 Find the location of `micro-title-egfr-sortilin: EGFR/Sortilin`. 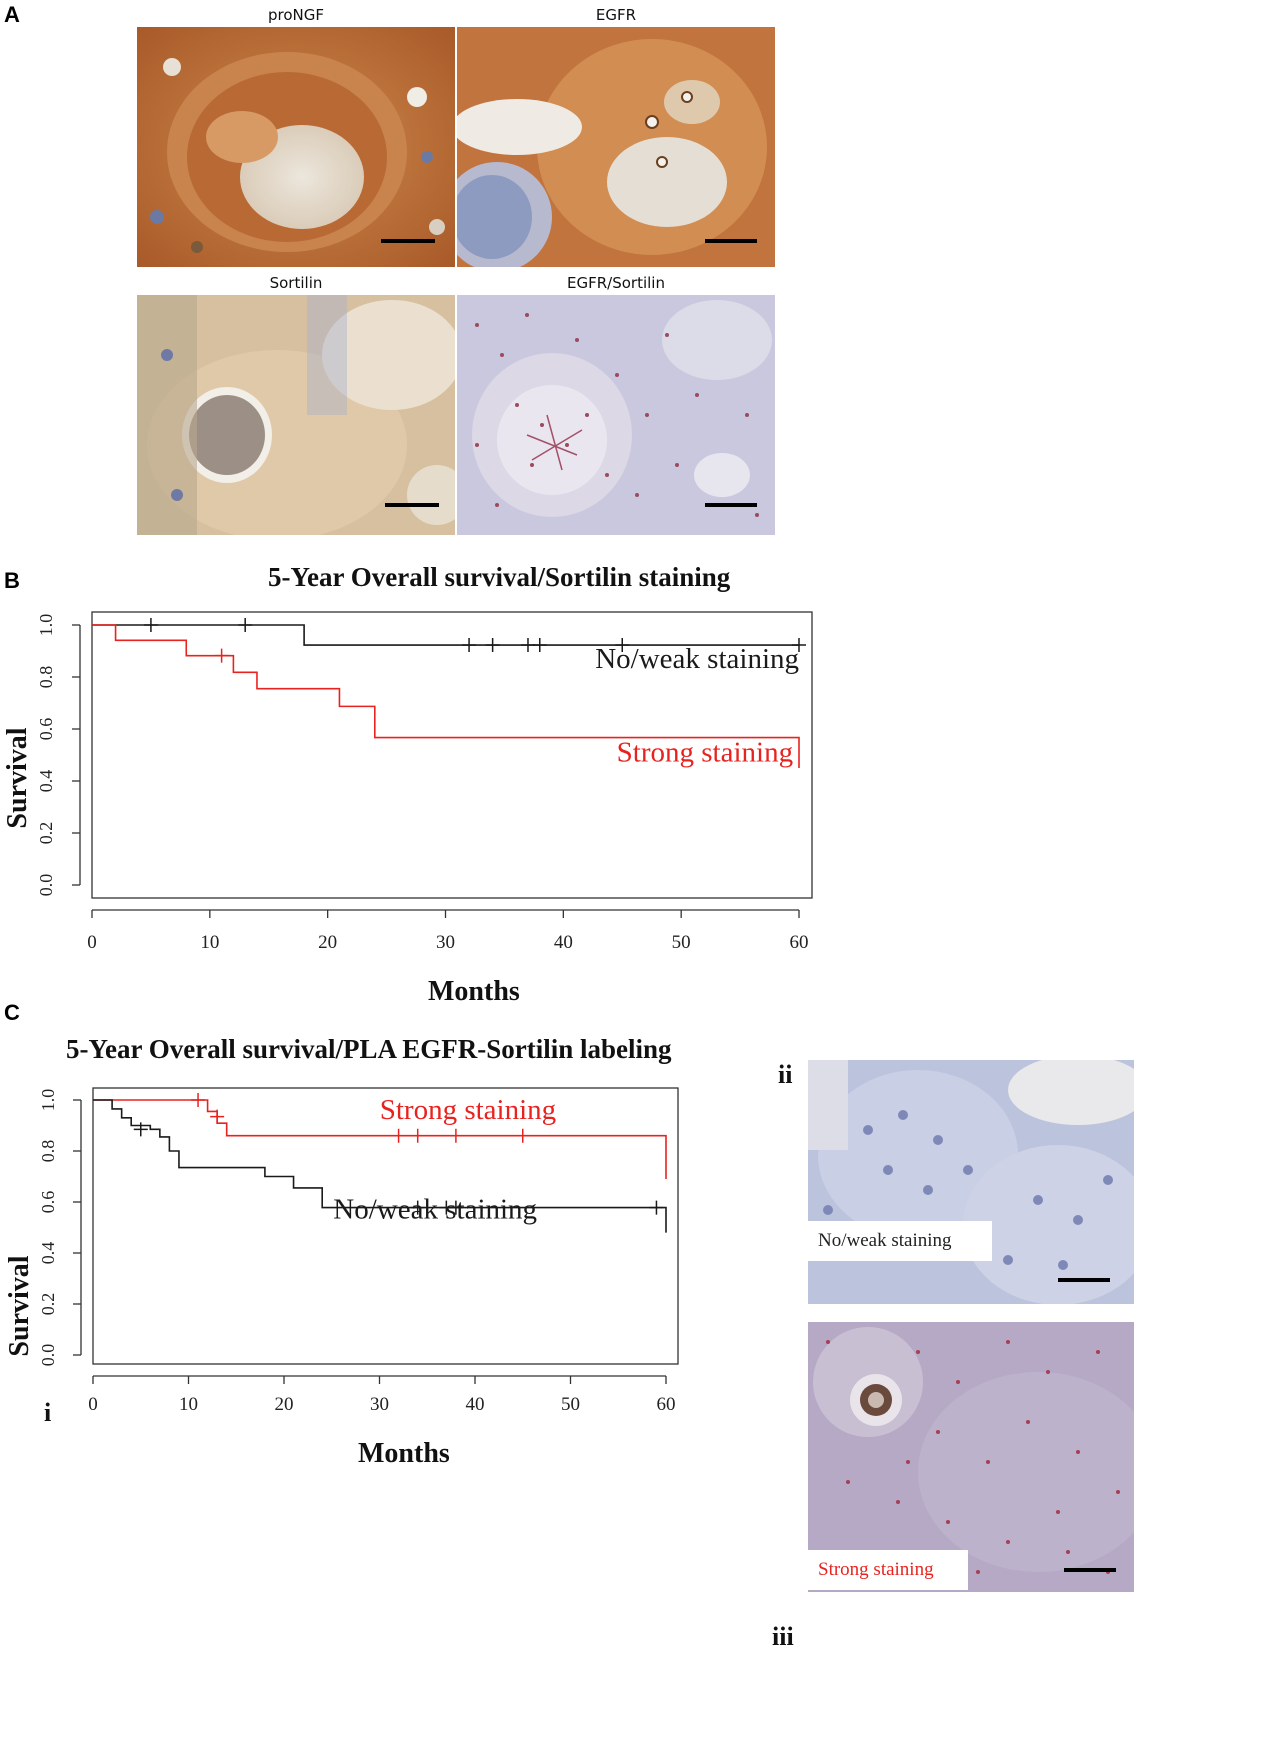

micro-title-egfr-sortilin: EGFR/Sortilin is located at coordinates (616, 283).